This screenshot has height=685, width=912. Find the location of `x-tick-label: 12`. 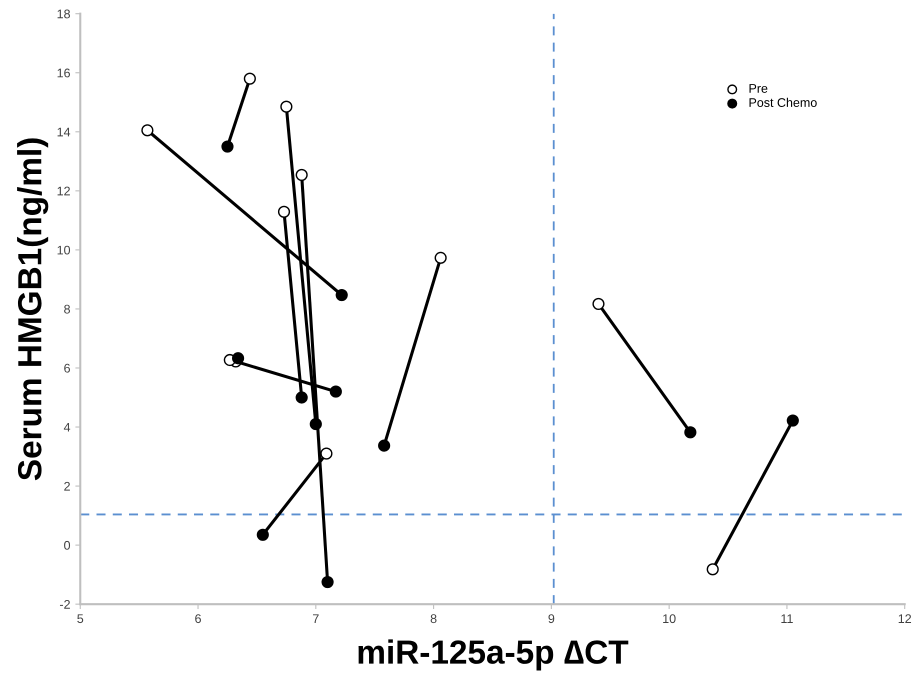

x-tick-label: 12 is located at coordinates (905, 618).